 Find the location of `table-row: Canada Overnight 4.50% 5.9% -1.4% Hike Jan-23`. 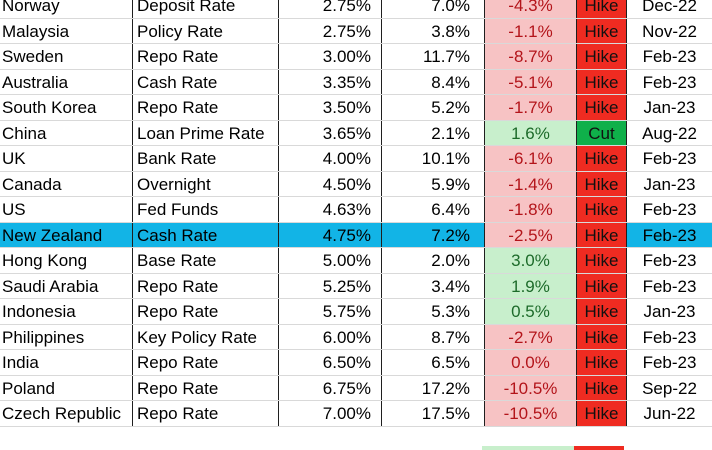

table-row: Canada Overnight 4.50% 5.9% -1.4% Hike Jan-23 is located at coordinates (356, 184).